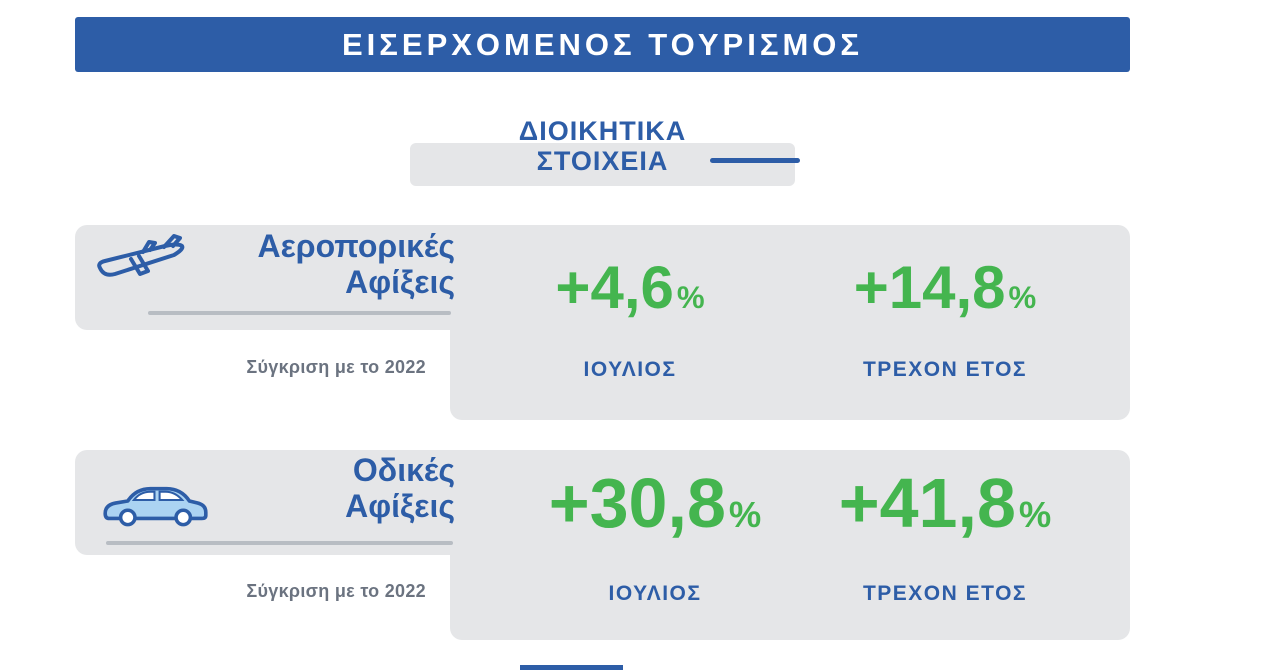 The width and height of the screenshot is (1280, 670). I want to click on stat-value: +30,8%, so click(655, 503).